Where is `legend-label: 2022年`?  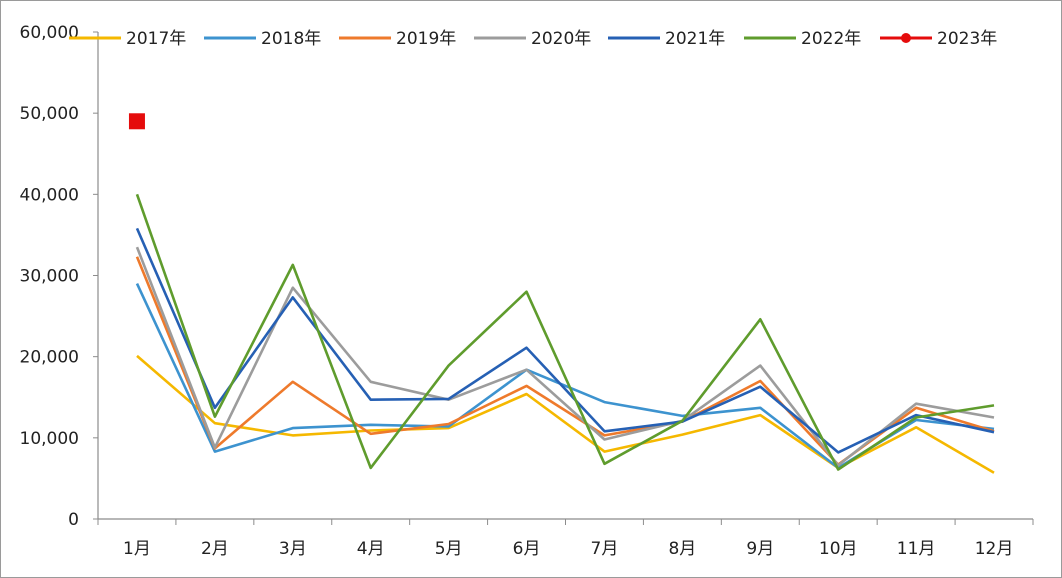 legend-label: 2022年 is located at coordinates (831, 39).